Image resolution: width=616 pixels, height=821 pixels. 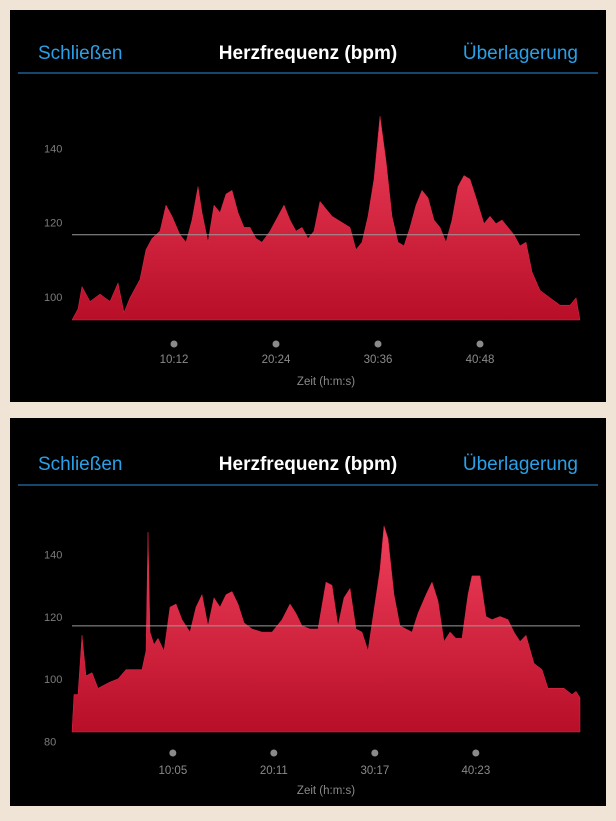 I want to click on x-tick-label: 30:17, so click(x=374, y=771).